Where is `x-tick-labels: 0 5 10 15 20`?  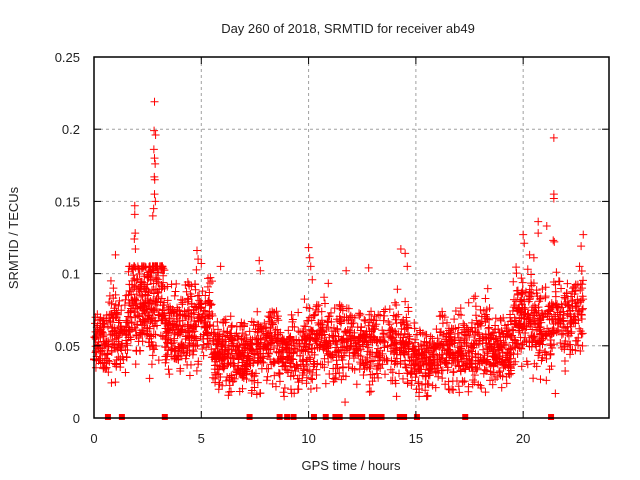
x-tick-labels: 0 5 10 15 20 is located at coordinates (310, 438).